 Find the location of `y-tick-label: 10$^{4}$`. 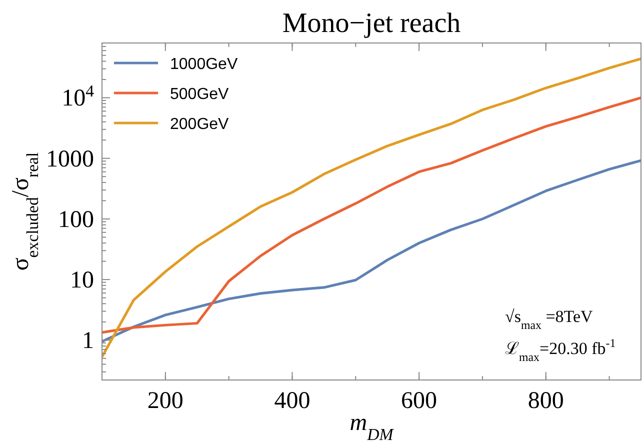

y-tick-label: 10$^{4}$ is located at coordinates (78, 96).